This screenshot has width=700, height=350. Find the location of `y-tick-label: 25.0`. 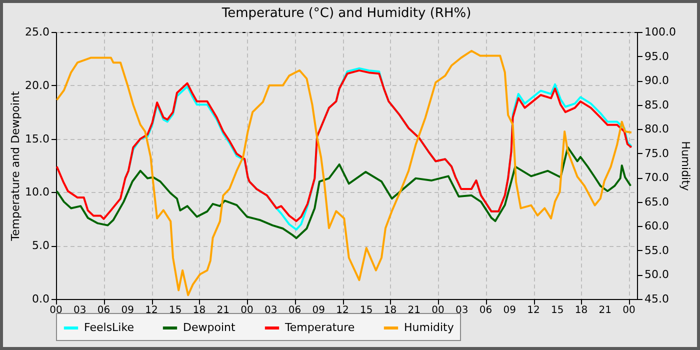

y-tick-label: 25.0 is located at coordinates (37, 32).